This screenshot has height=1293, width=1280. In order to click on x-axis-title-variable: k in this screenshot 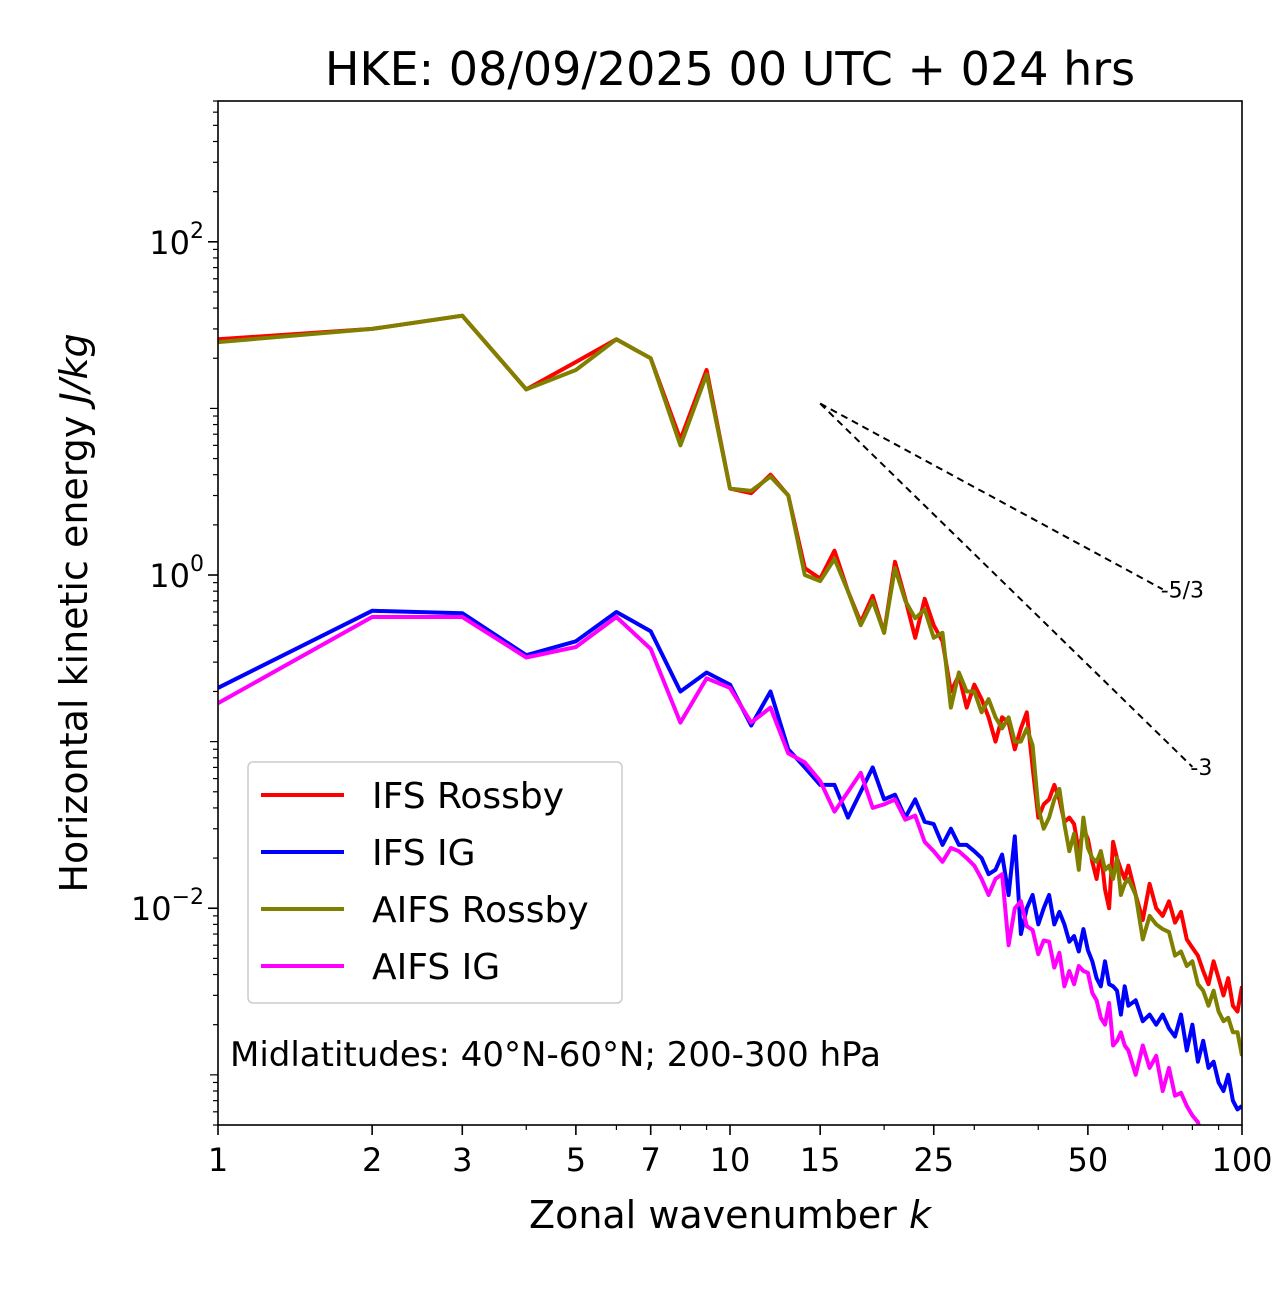, I will do `click(921, 1215)`.